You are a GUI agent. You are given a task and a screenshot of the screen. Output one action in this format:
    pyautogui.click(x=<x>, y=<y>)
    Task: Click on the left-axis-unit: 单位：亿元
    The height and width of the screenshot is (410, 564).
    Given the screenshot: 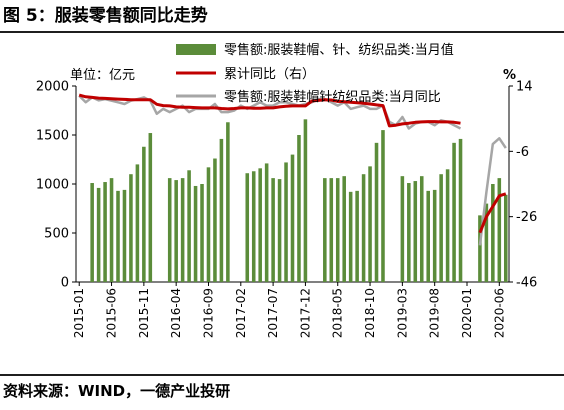 What is the action you would take?
    pyautogui.click(x=102, y=75)
    